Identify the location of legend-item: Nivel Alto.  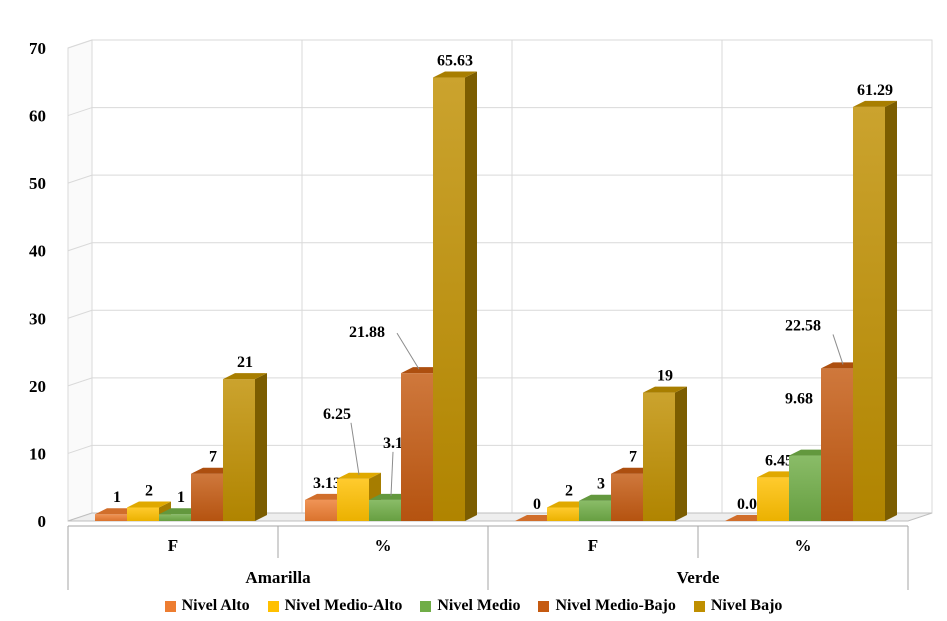
(207, 606).